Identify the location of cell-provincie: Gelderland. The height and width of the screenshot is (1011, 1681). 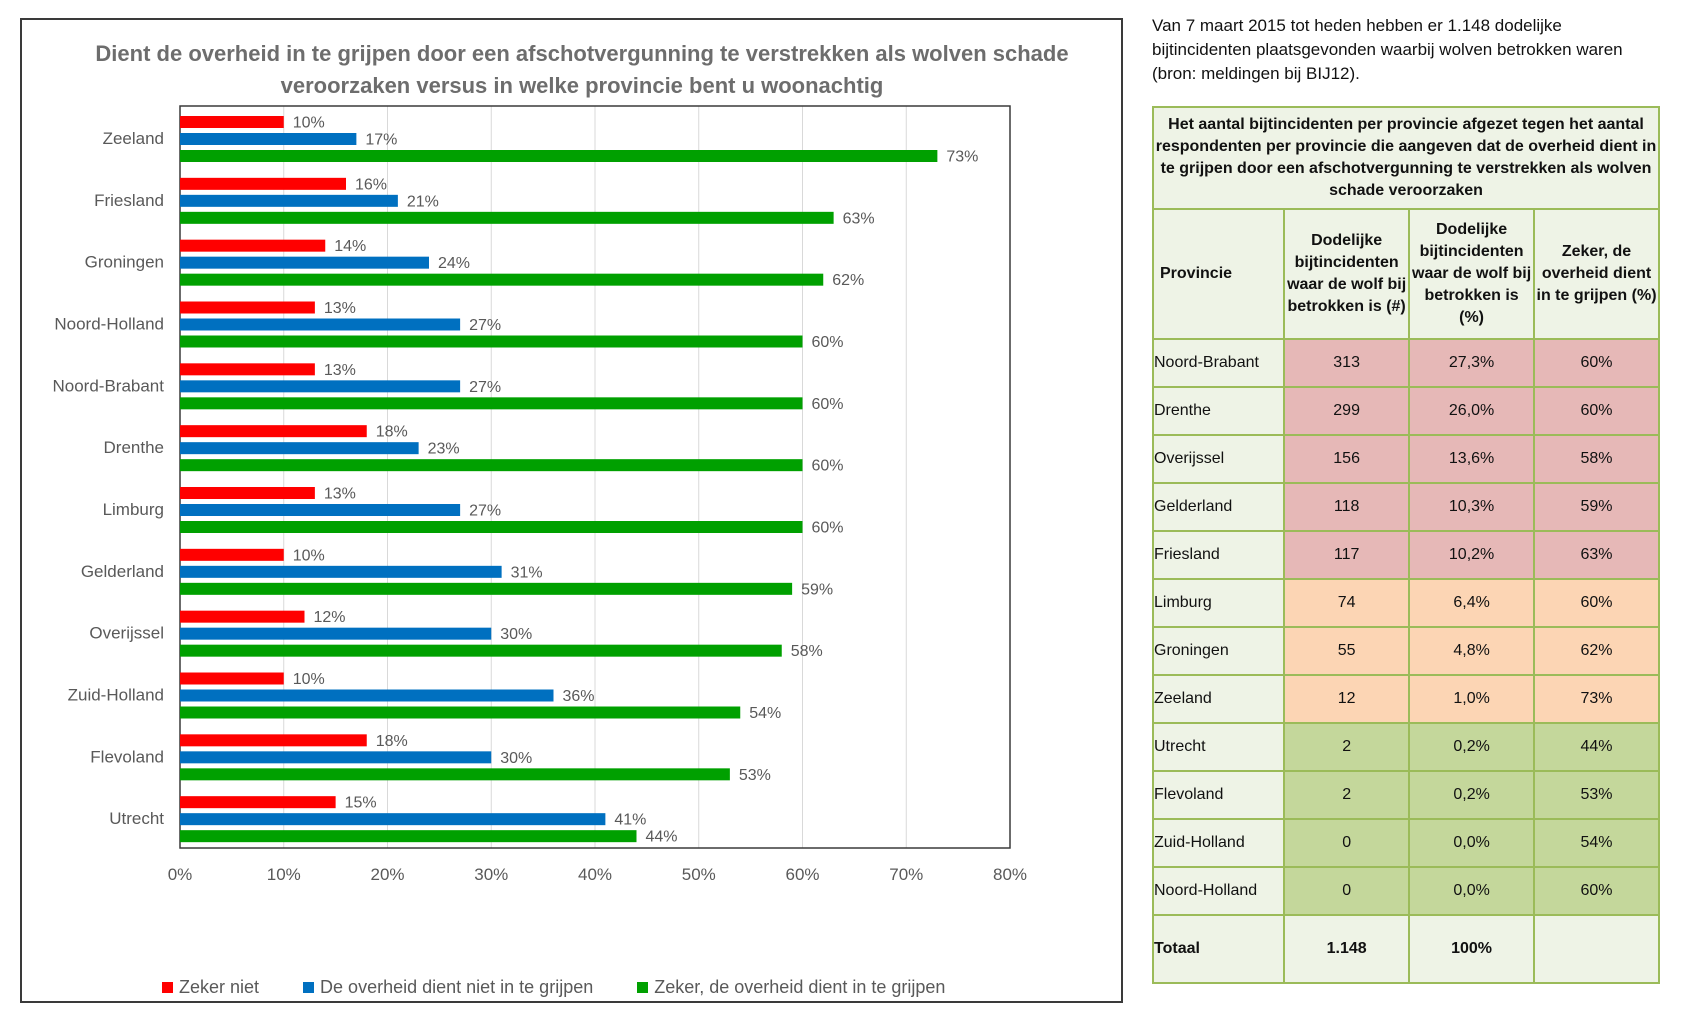
(1218, 507).